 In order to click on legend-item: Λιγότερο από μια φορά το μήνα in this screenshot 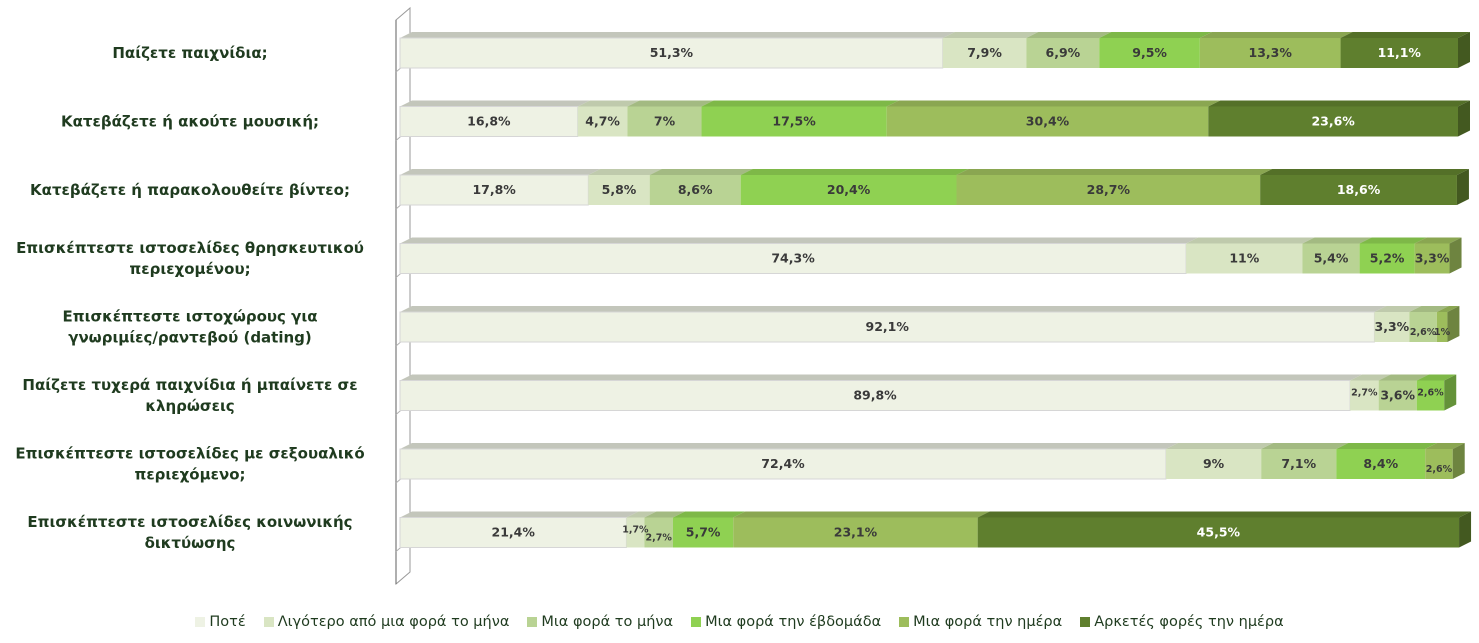, I will do `click(386, 622)`.